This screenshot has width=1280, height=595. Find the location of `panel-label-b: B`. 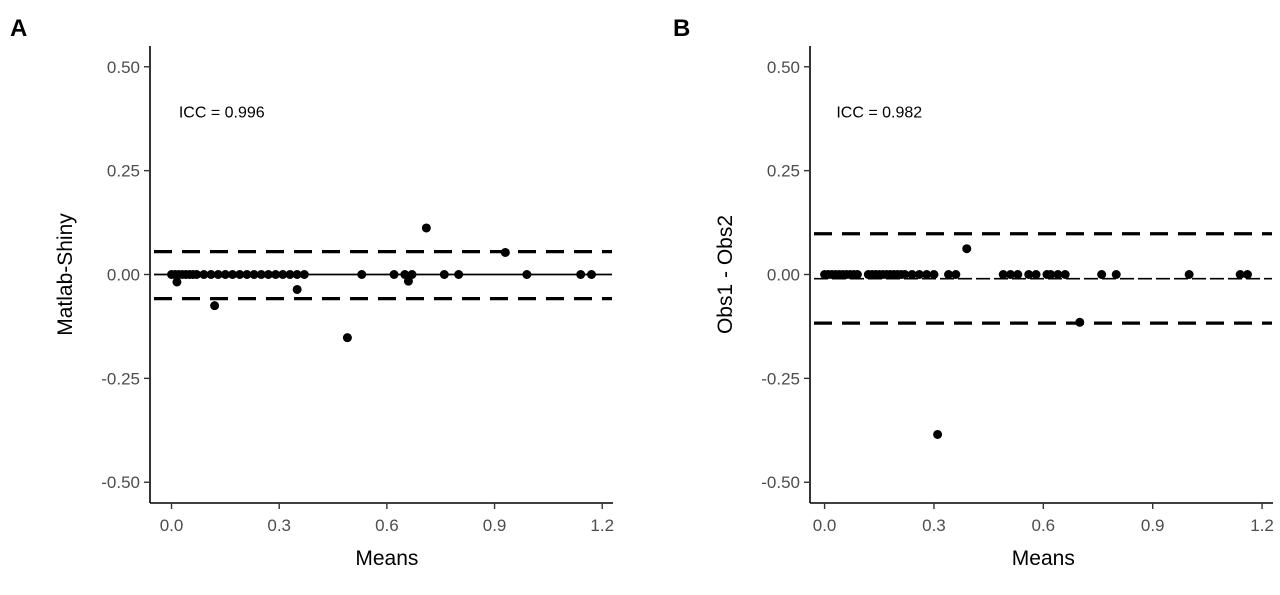

panel-label-b: B is located at coordinates (681, 28).